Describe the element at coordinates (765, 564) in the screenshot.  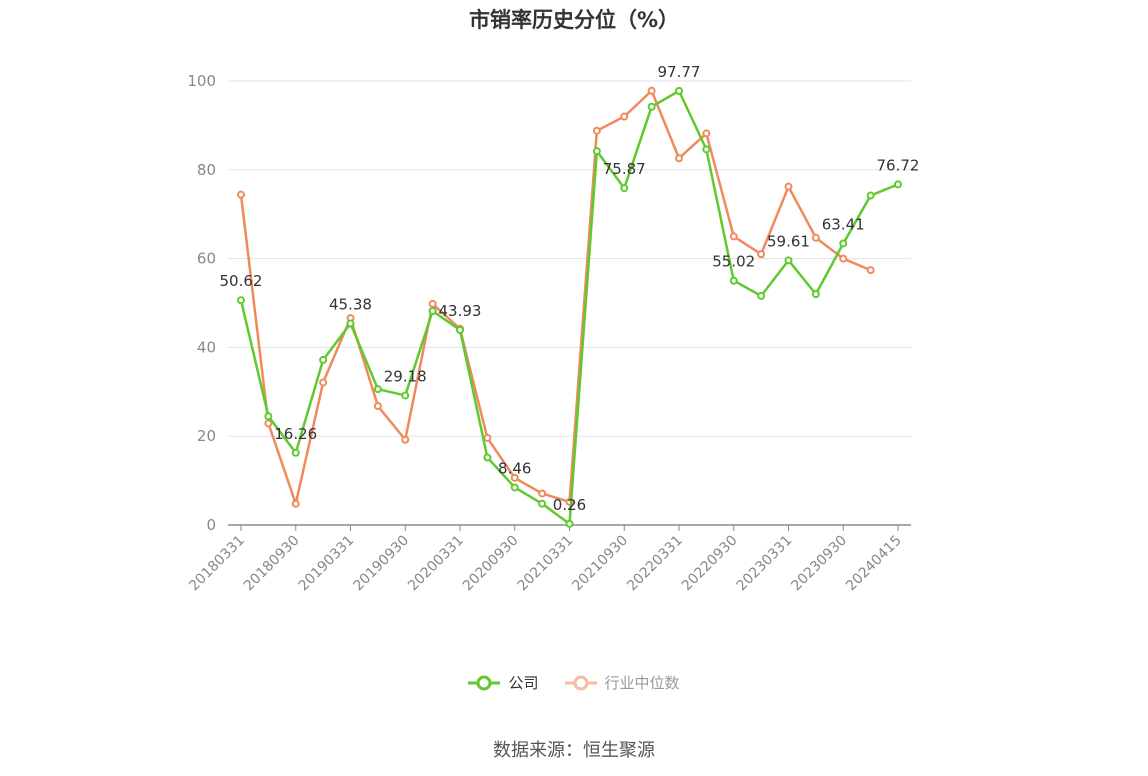
I see `x-tick-label: 20230331` at that location.